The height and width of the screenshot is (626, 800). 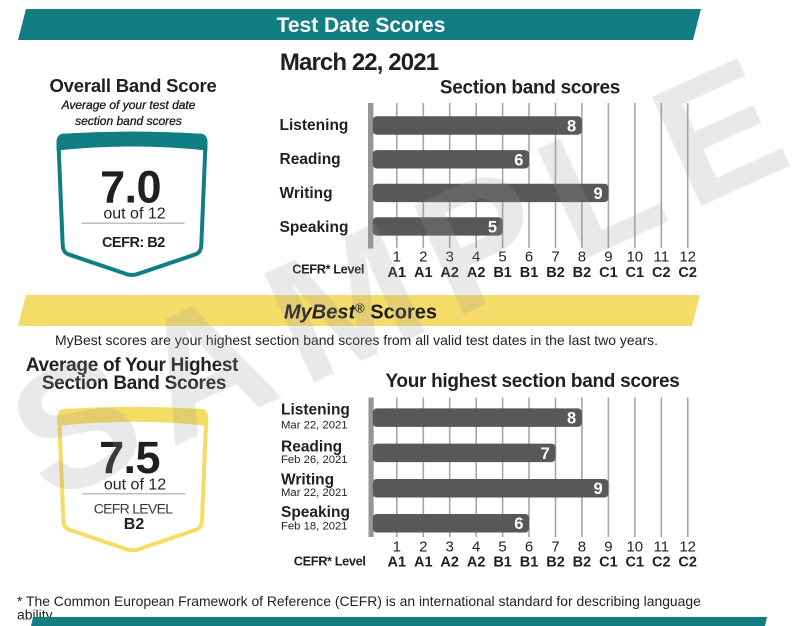 I want to click on svg-text: Section band scores, so click(x=530, y=88).